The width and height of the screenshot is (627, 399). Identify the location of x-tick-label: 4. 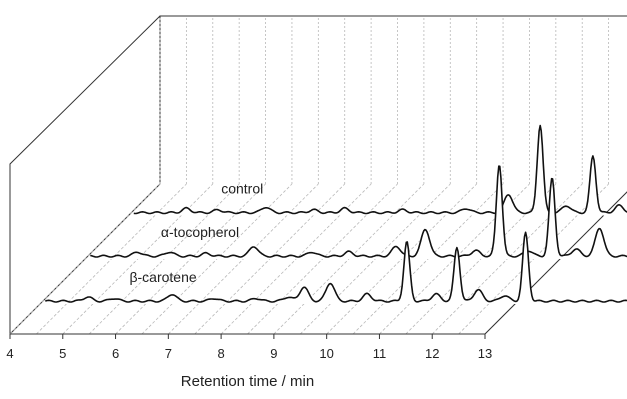
(9, 353).